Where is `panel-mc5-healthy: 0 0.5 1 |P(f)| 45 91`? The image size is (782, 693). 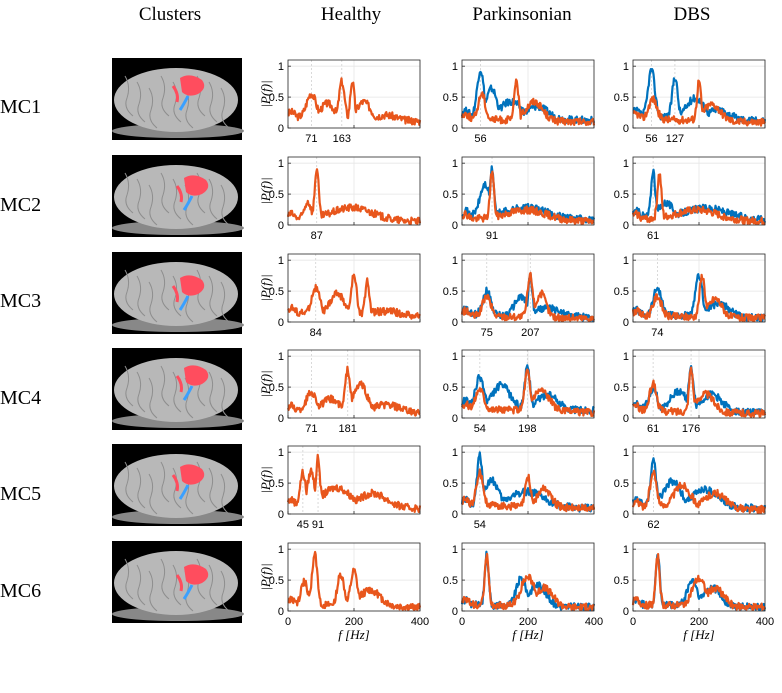 panel-mc5-healthy: 0 0.5 1 |P(f)| 45 91 is located at coordinates (340, 488).